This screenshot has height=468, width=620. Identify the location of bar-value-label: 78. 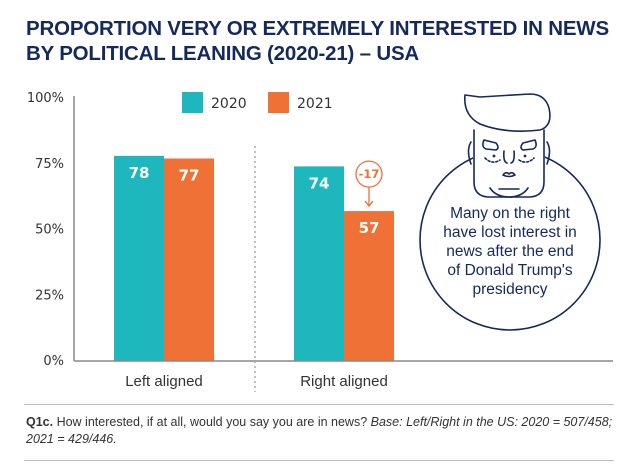
(139, 173).